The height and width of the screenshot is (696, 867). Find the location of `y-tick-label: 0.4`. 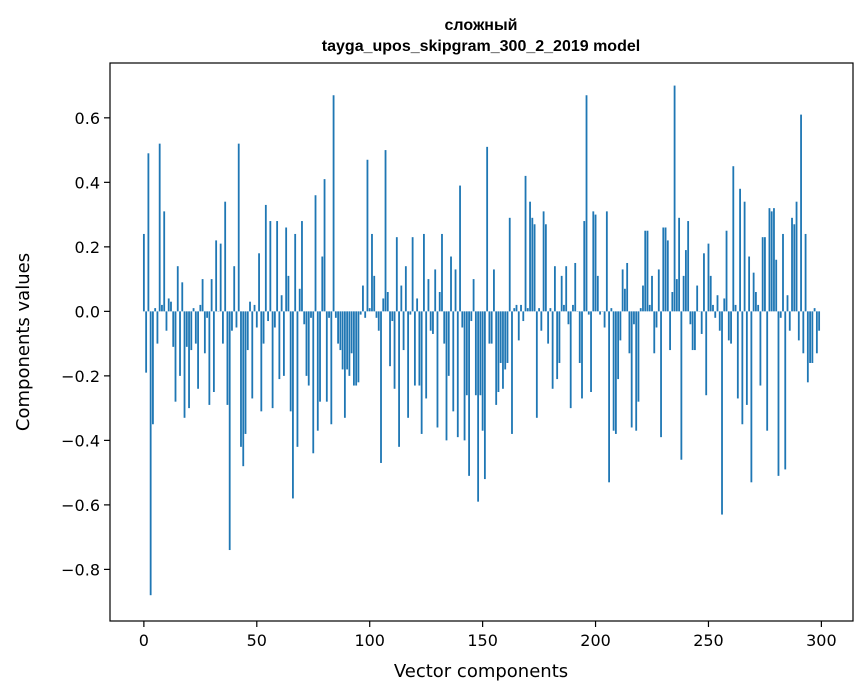

y-tick-label: 0.4 is located at coordinates (87, 182).